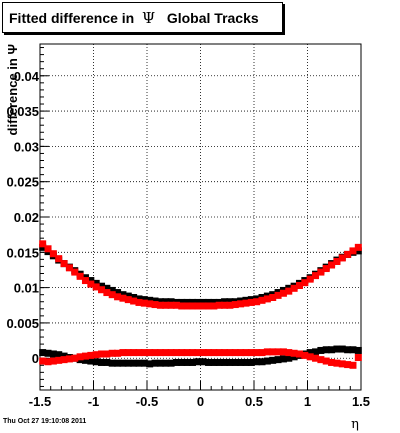 The image size is (400, 433). Describe the element at coordinates (26, 288) in the screenshot. I see `y-tick-label: 0.01` at that location.